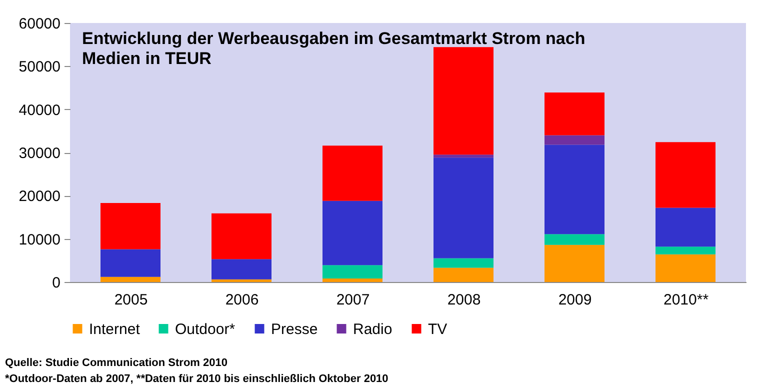  Describe the element at coordinates (131, 300) in the screenshot. I see `x-tick-label: 2005` at that location.